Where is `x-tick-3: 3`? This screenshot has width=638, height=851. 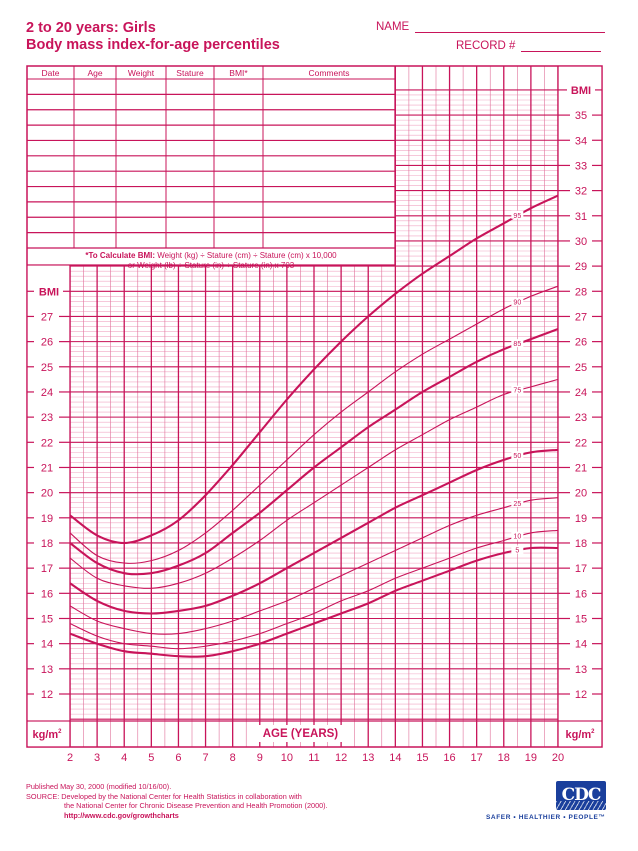
x-tick-3: 3 is located at coordinates (97, 758).